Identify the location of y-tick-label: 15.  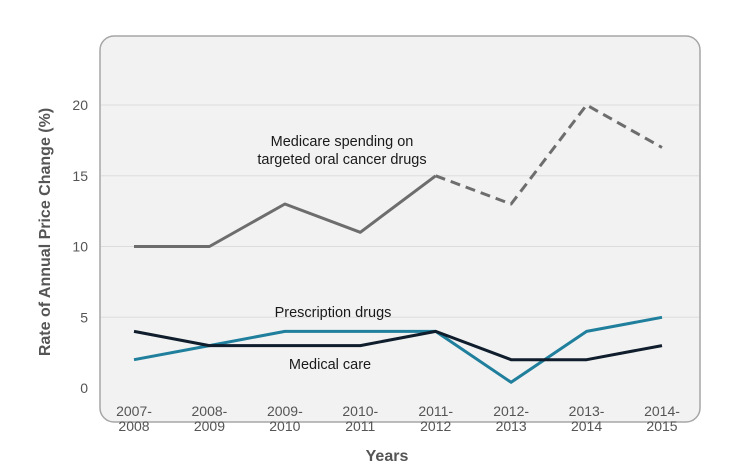
(80, 176).